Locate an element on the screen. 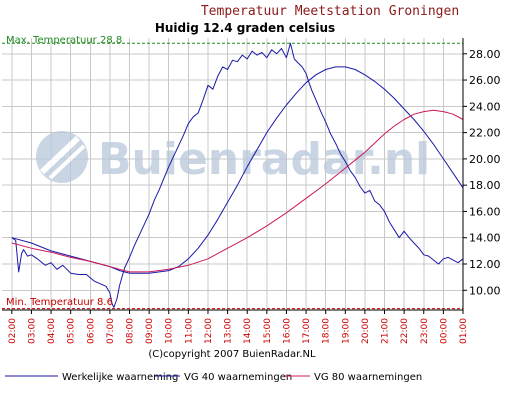 This screenshot has width=512, height=400. x-tick-label: 06:00 is located at coordinates (91, 331).